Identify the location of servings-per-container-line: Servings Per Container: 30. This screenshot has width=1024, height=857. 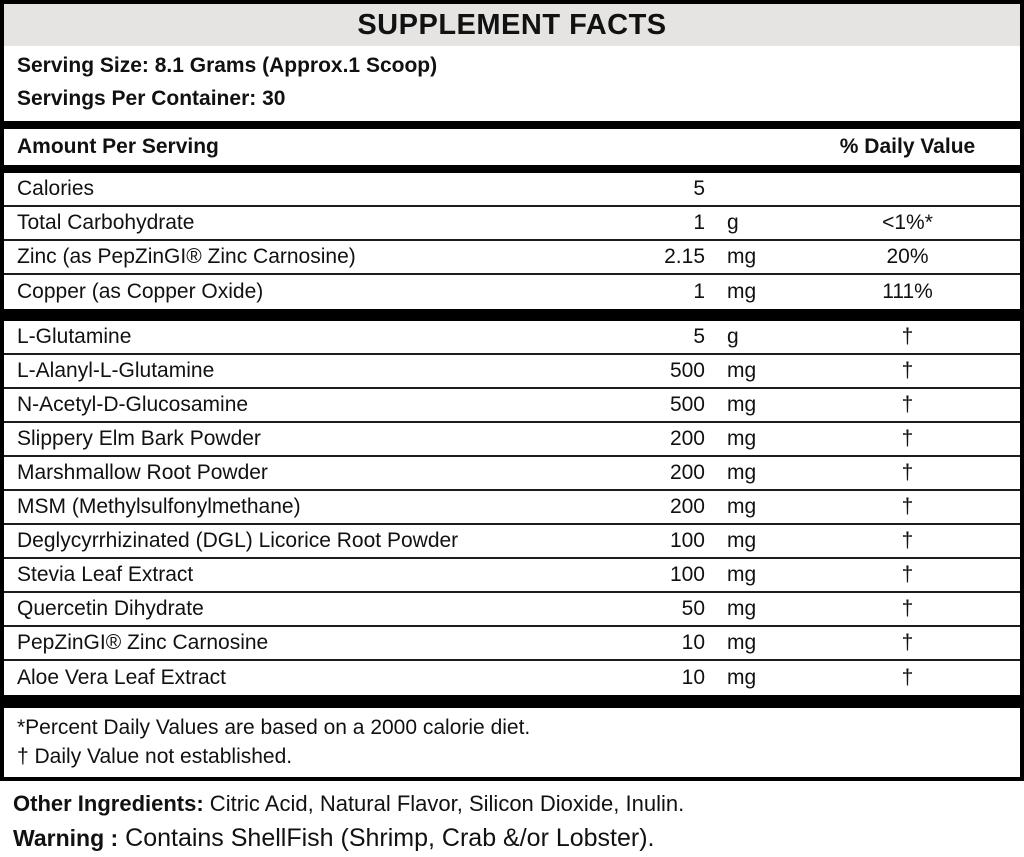
(151, 98).